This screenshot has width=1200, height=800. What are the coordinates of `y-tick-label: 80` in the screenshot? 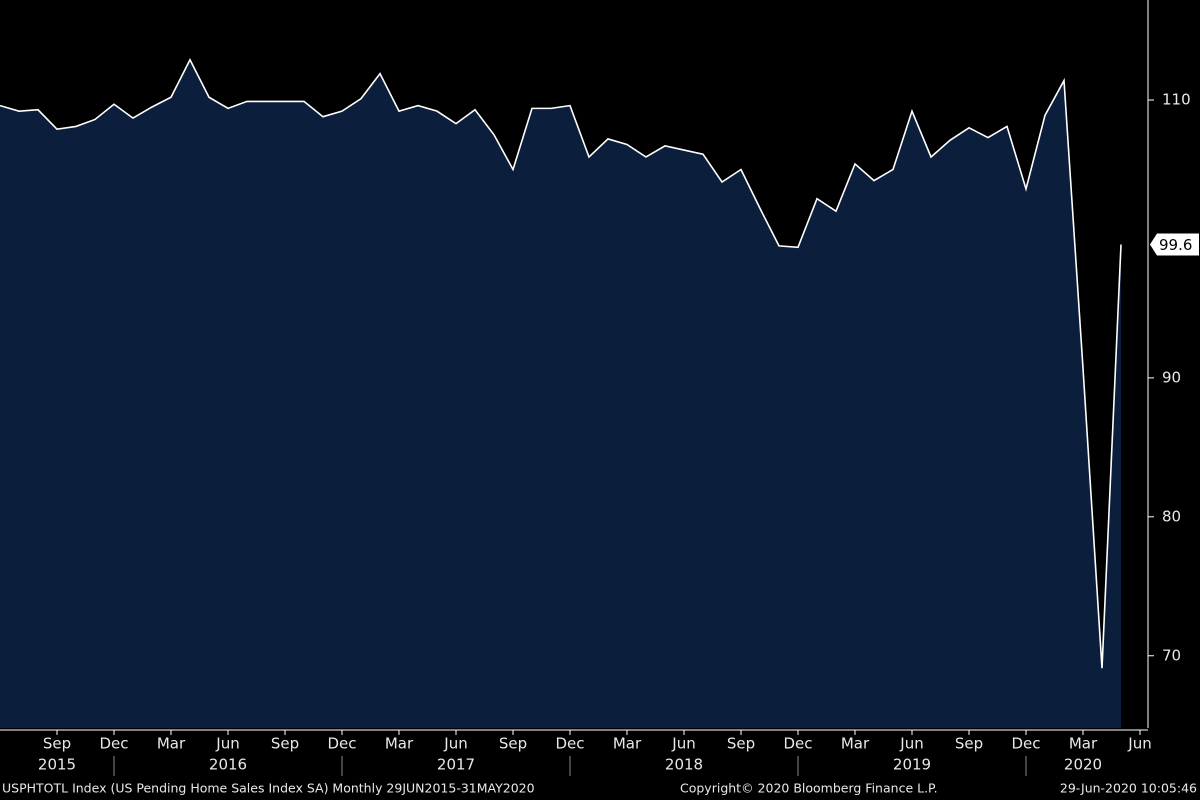 It's located at (1171, 516).